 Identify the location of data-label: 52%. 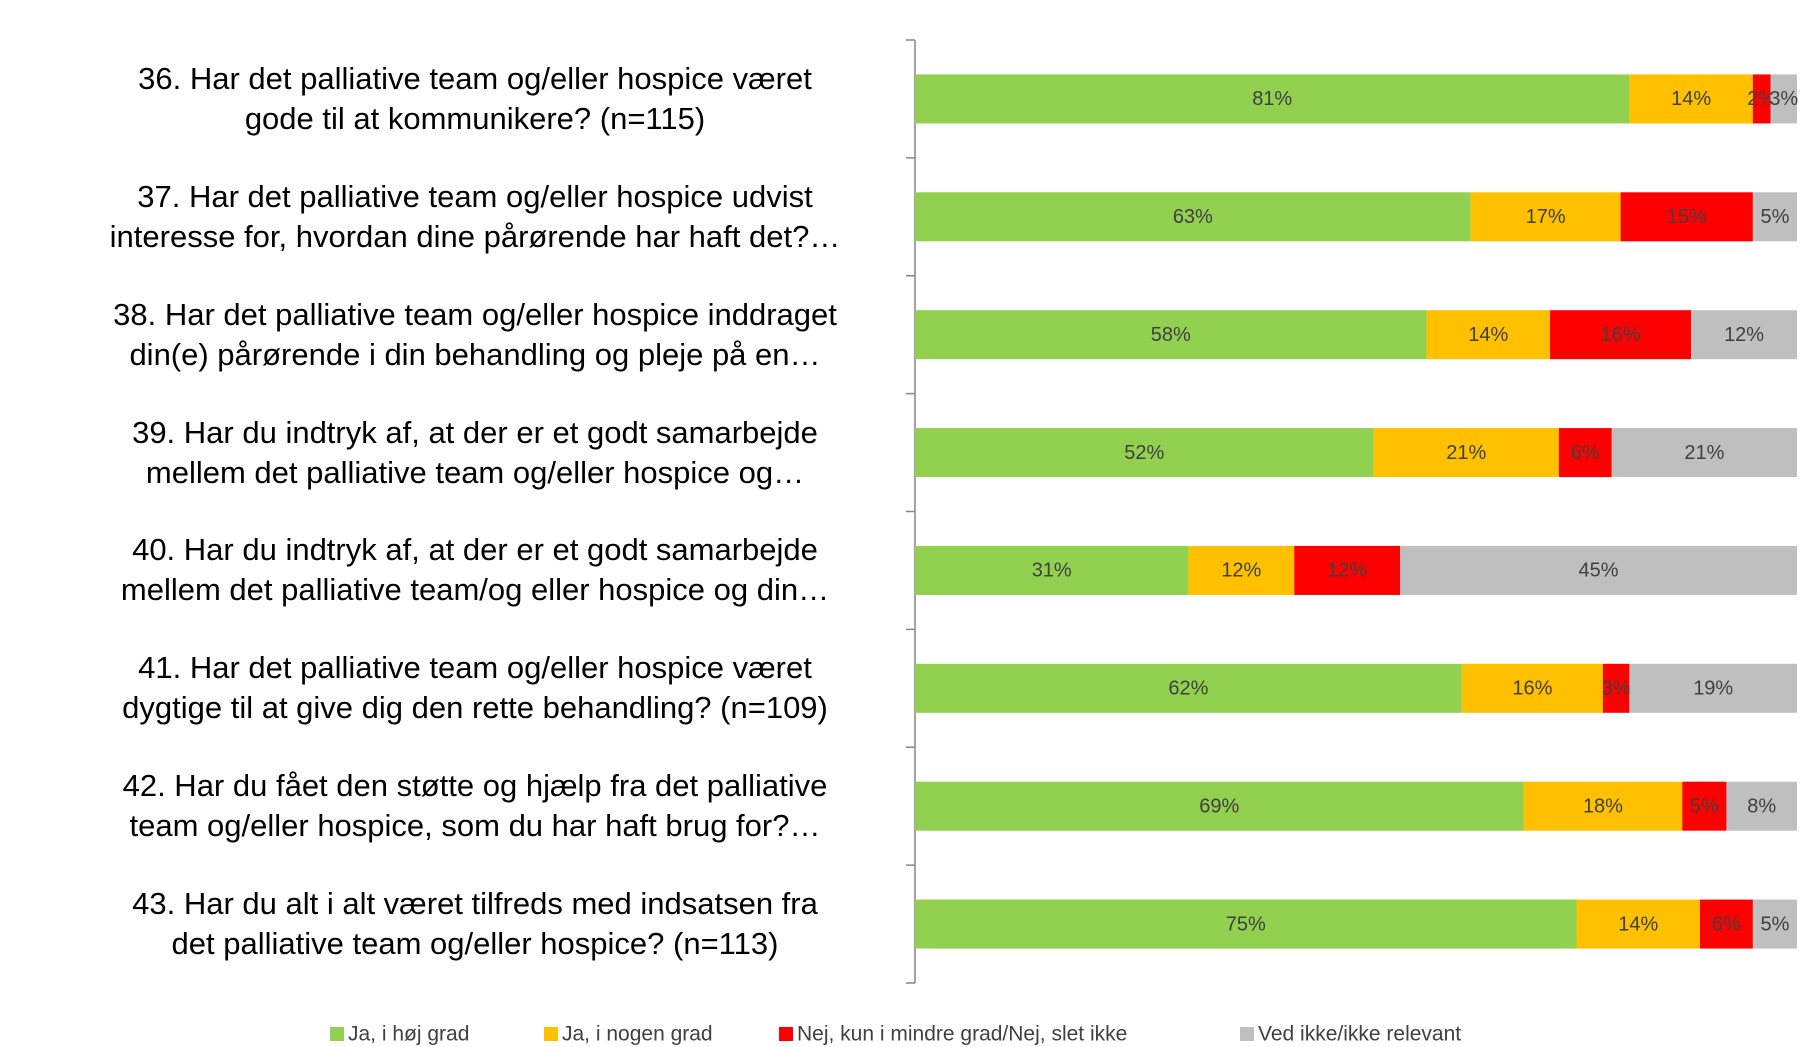
(1144, 453).